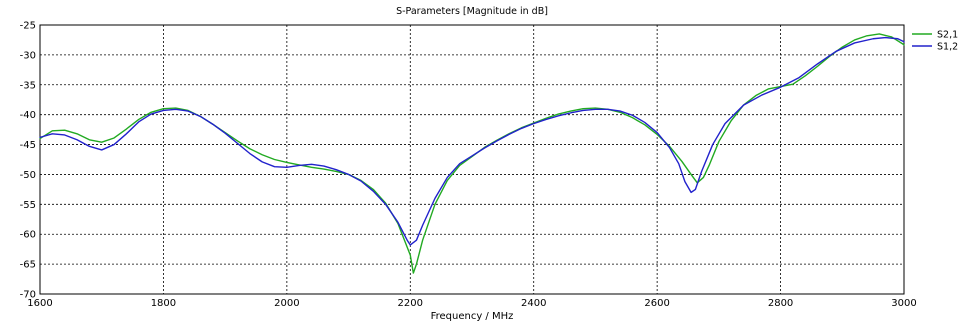  I want to click on legend: S2,1S1,2, so click(935, 41).